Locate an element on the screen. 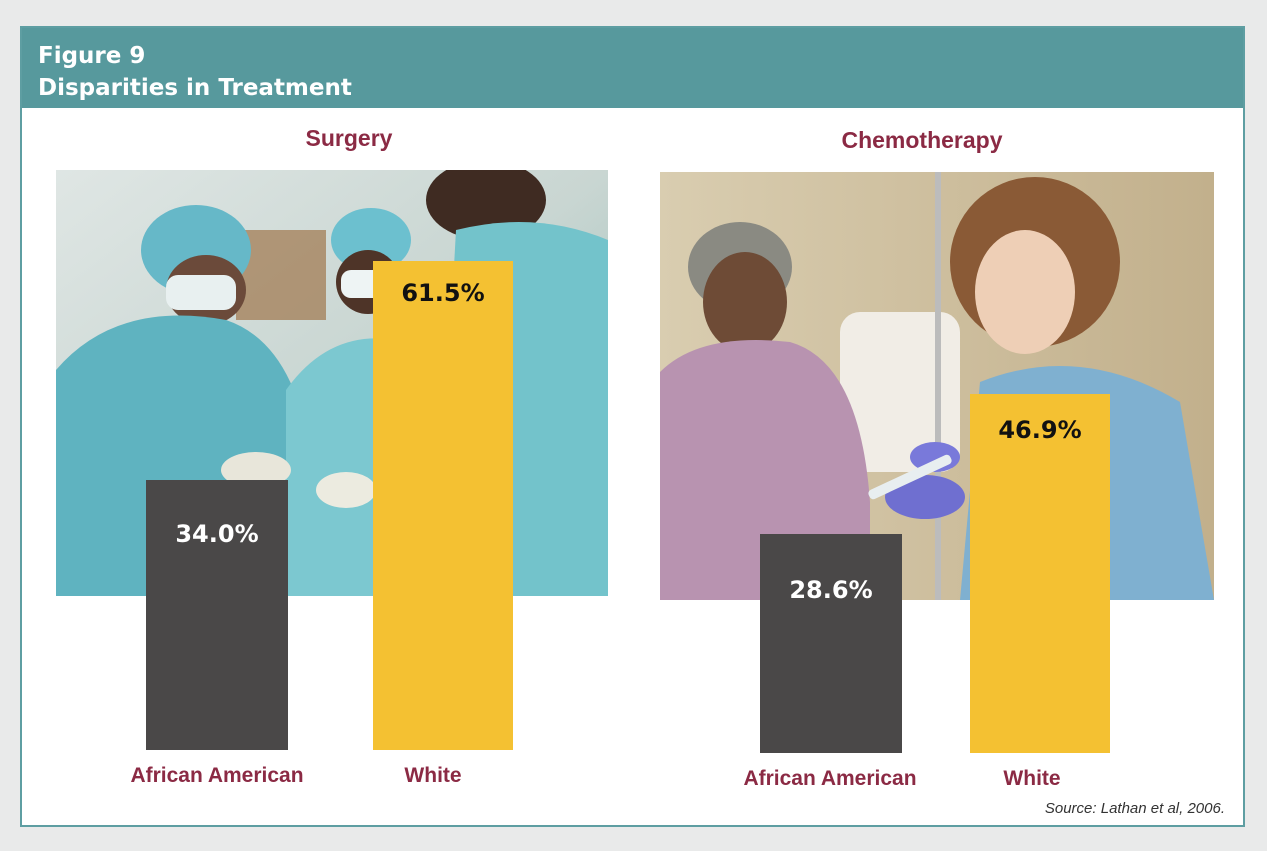 This screenshot has height=851, width=1267. figure-title: Disparities in Treatment is located at coordinates (195, 88).